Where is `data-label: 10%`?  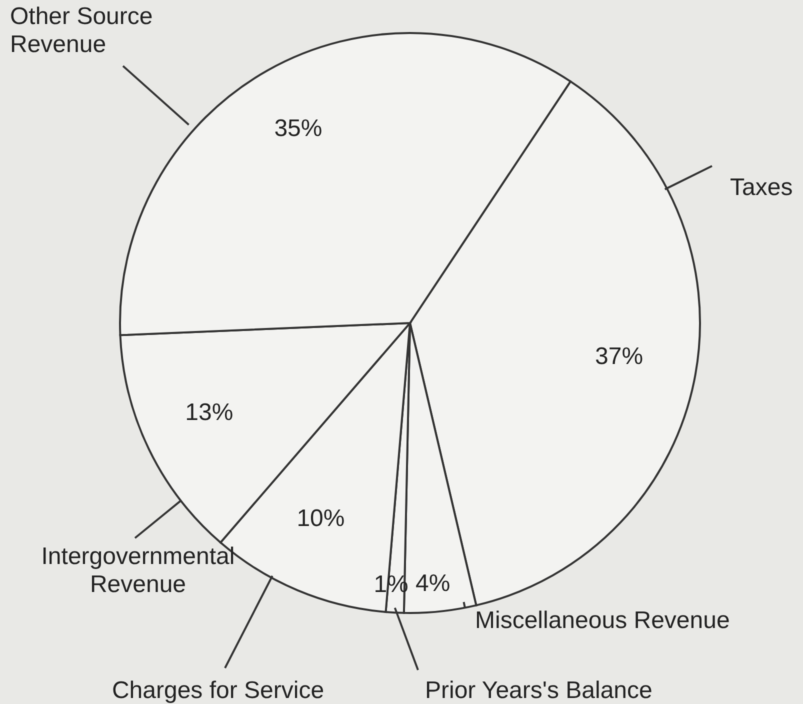 data-label: 10% is located at coordinates (320, 518).